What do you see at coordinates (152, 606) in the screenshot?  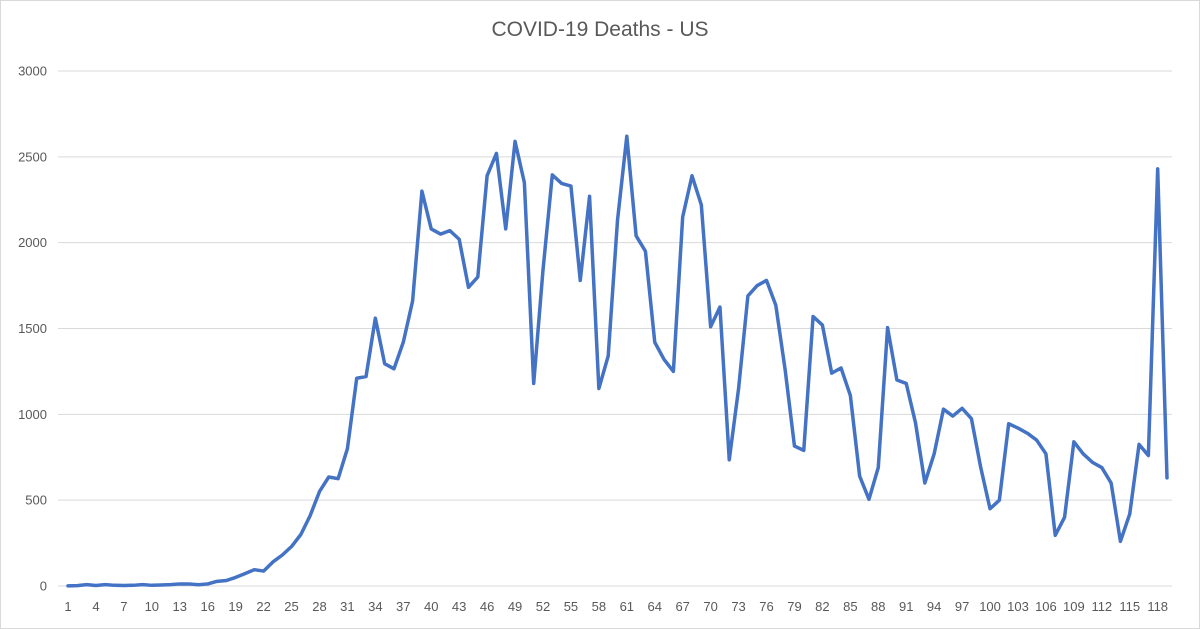 I see `x-tick-label: 10` at bounding box center [152, 606].